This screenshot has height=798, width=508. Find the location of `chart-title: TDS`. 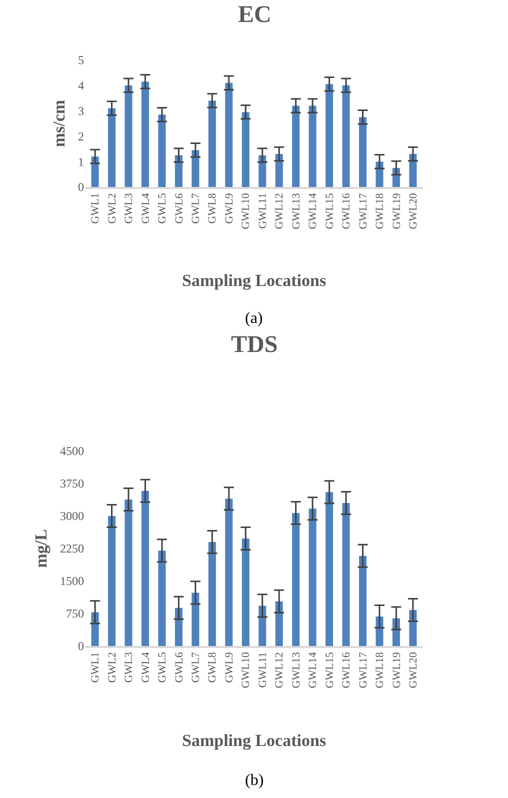

chart-title: TDS is located at coordinates (254, 345).